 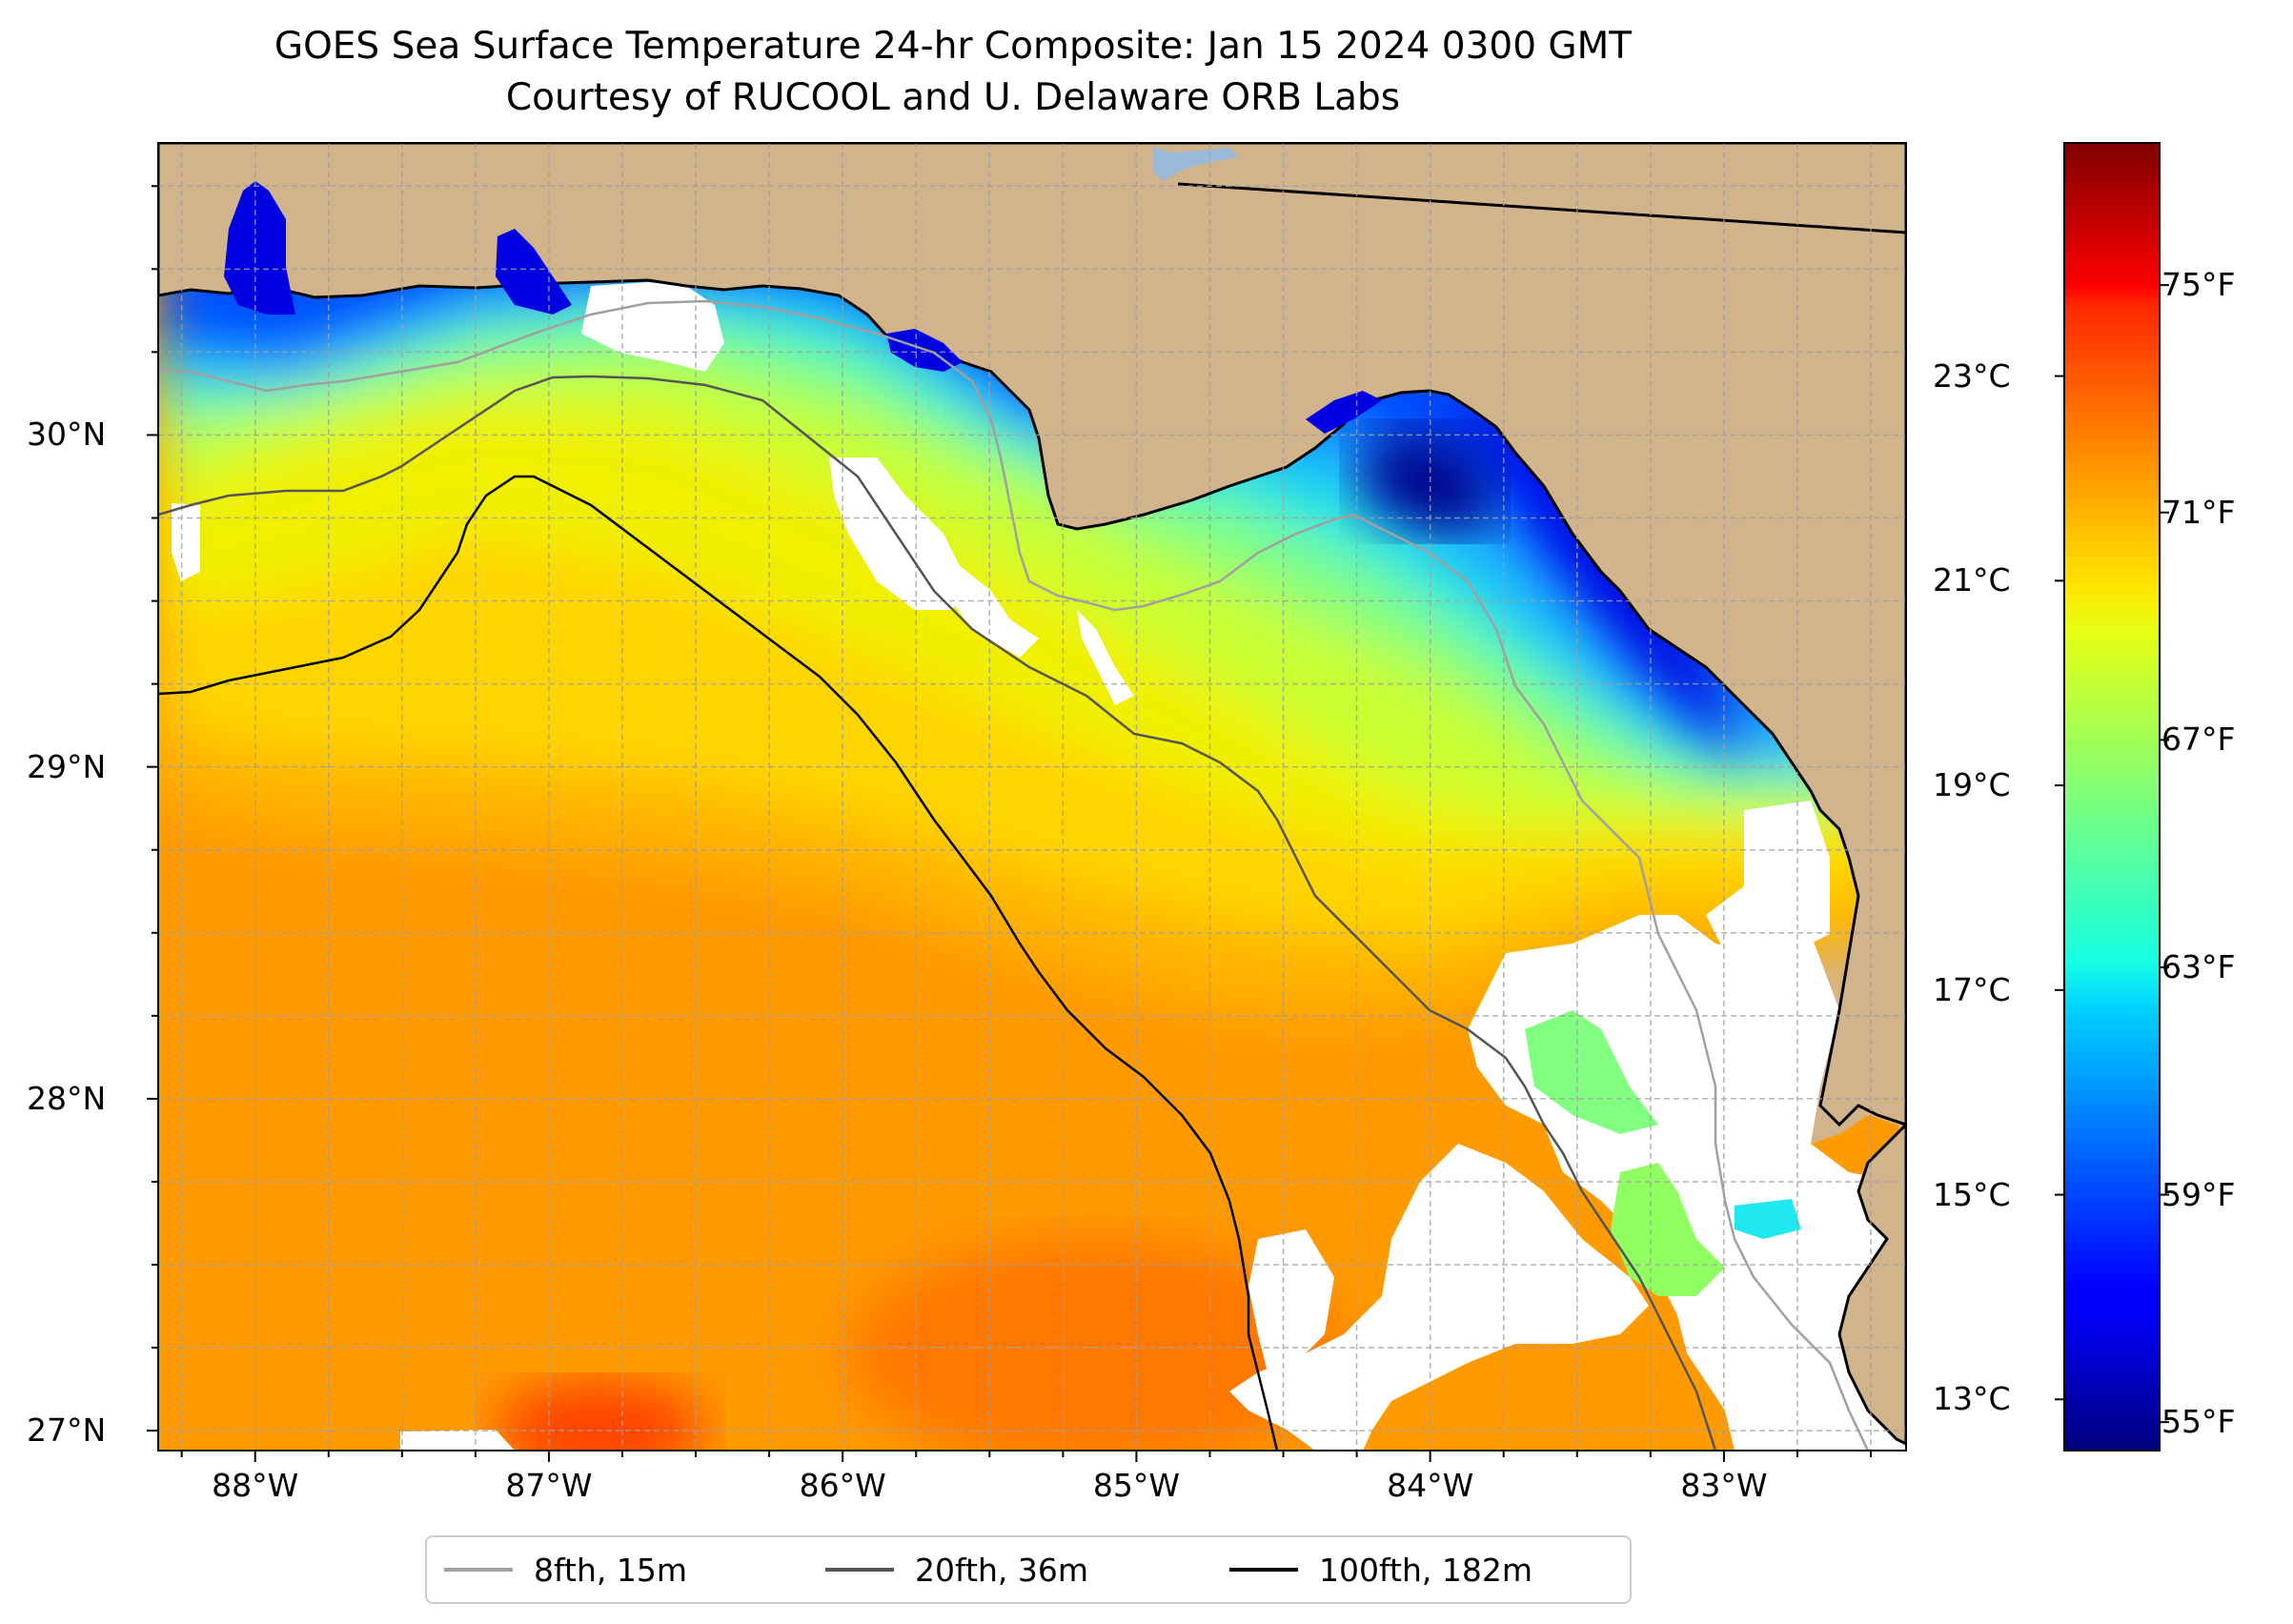 I want to click on sst-warm-area, so click(x=1096, y=1345).